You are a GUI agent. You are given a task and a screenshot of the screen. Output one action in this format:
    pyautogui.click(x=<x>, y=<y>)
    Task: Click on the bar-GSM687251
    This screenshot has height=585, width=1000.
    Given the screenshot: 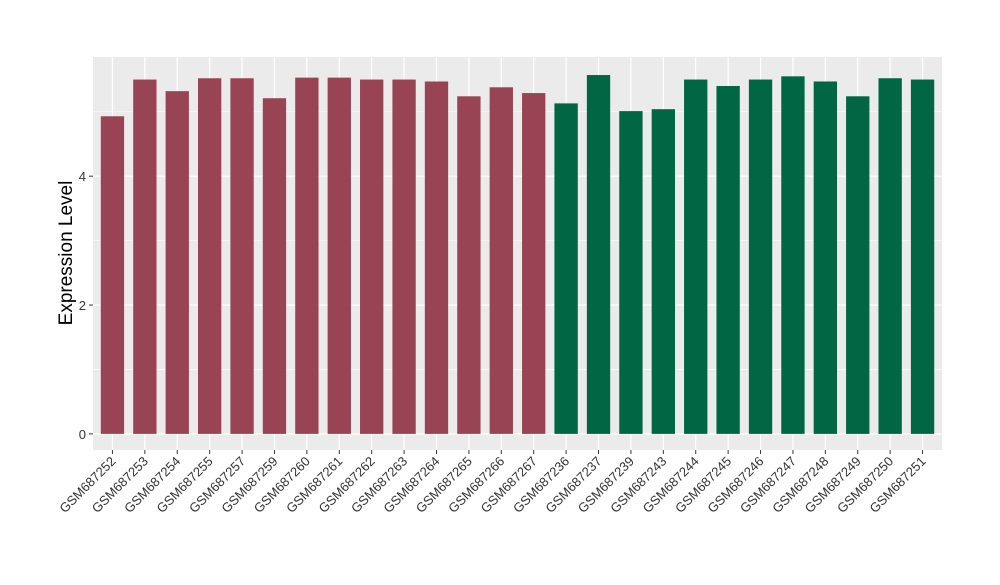 What is the action you would take?
    pyautogui.click(x=922, y=256)
    